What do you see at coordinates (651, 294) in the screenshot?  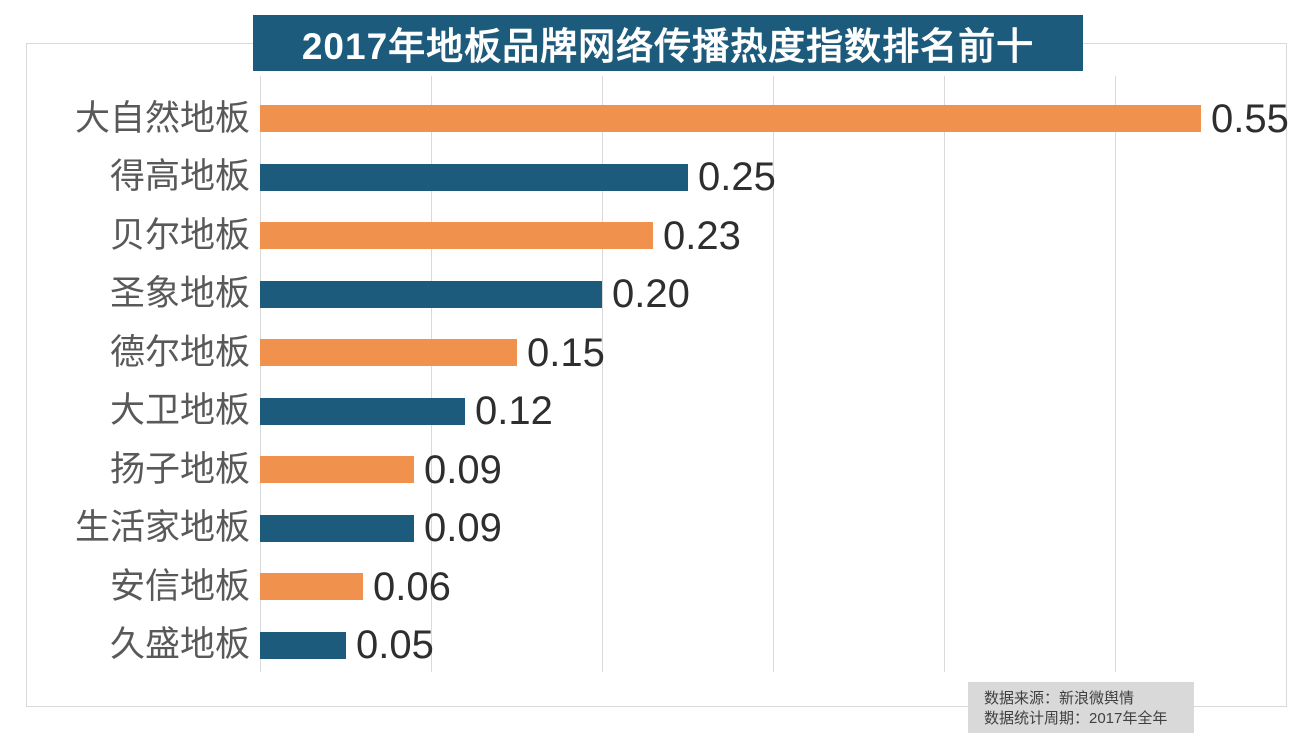 I see `value-label: 0.20` at bounding box center [651, 294].